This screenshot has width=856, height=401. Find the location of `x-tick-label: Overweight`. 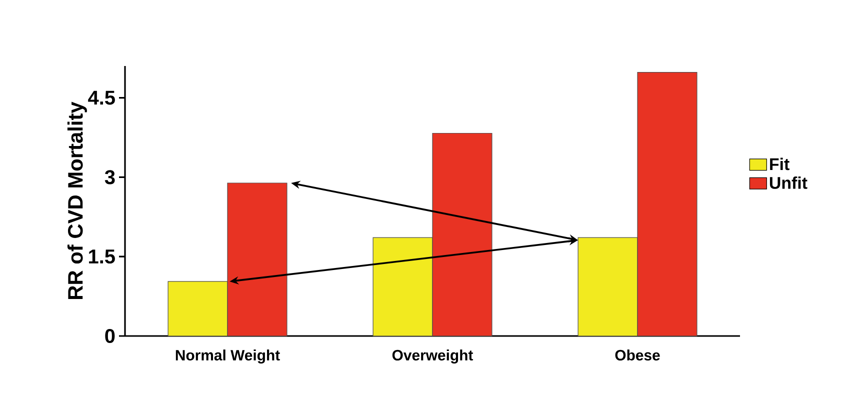

x-tick-label: Overweight is located at coordinates (433, 357).